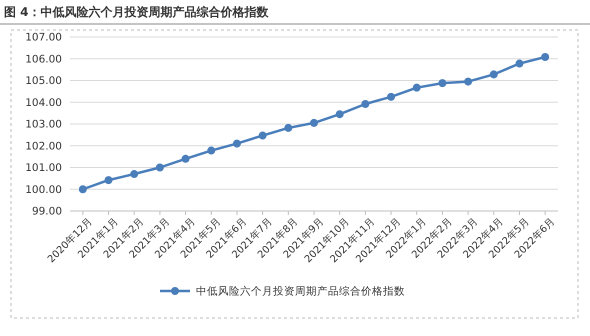  I want to click on y-tick-label: 106.00, so click(43, 59).